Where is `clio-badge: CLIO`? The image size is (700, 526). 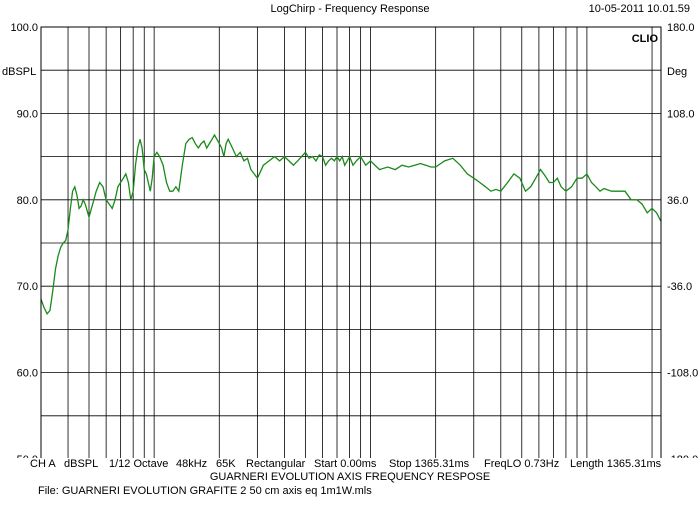
clio-badge: CLIO is located at coordinates (645, 39).